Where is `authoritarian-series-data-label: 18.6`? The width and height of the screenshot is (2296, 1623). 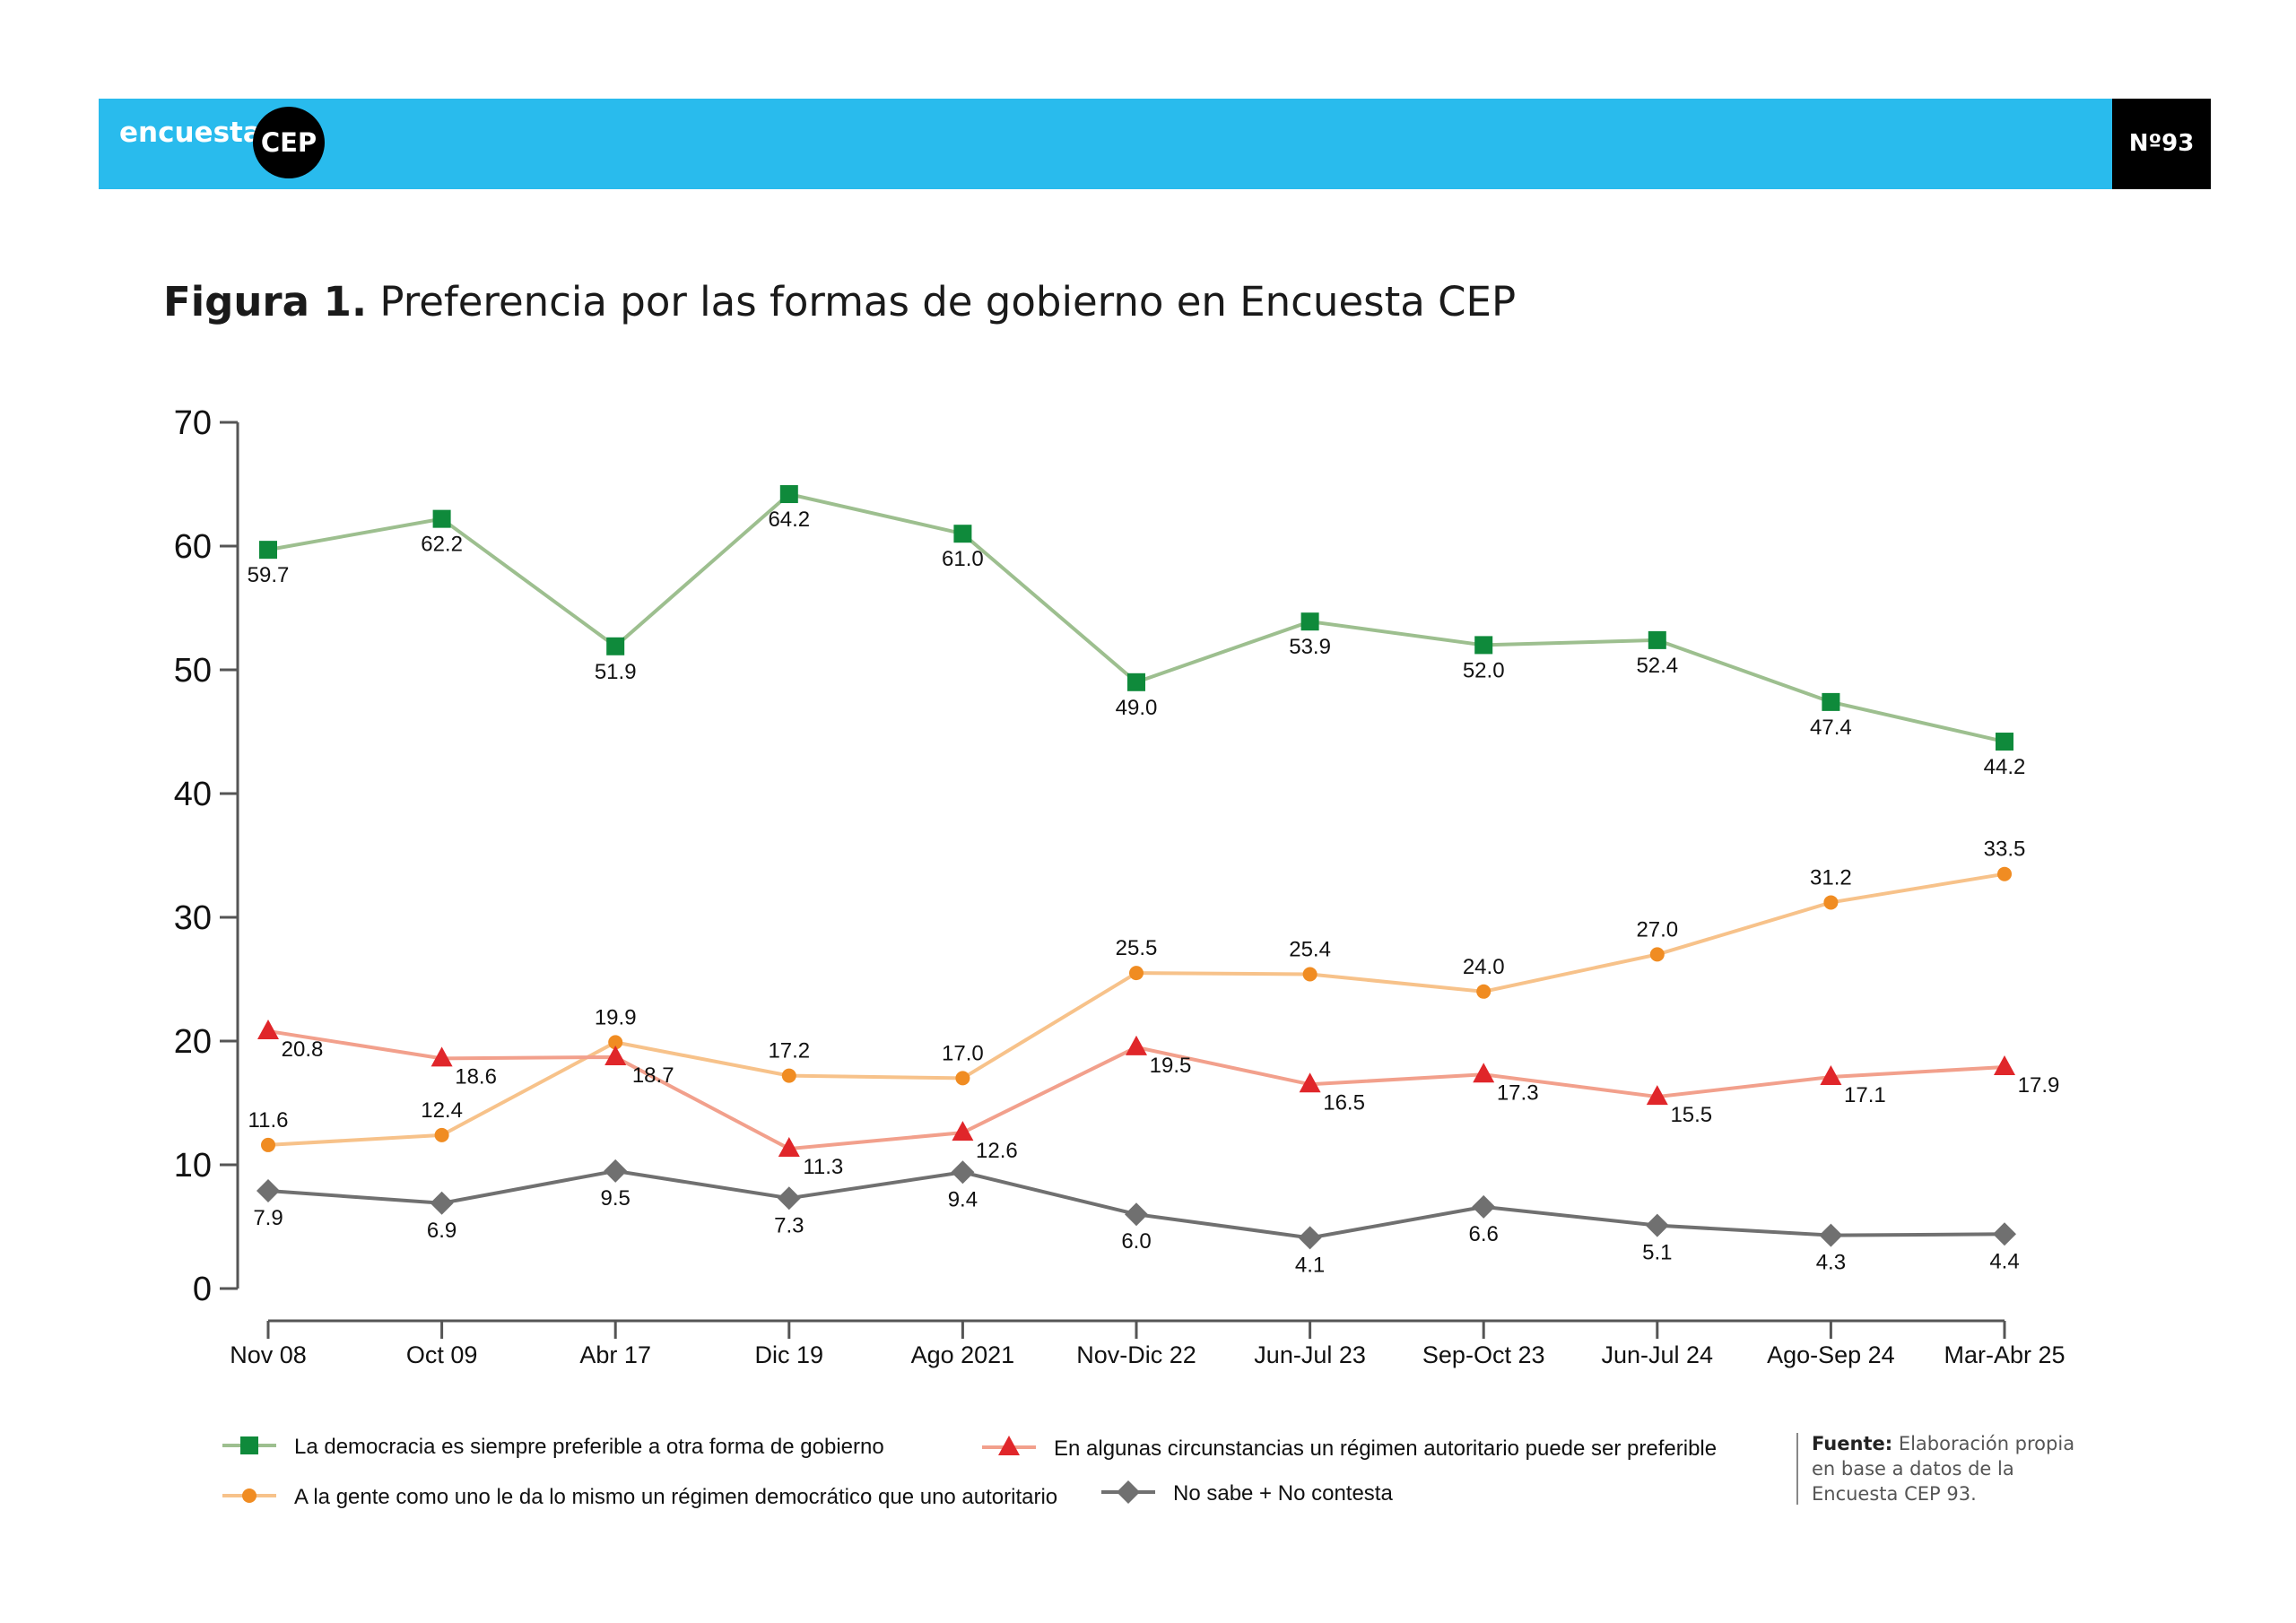
authoritarian-series-data-label: 18.6 is located at coordinates (476, 1076).